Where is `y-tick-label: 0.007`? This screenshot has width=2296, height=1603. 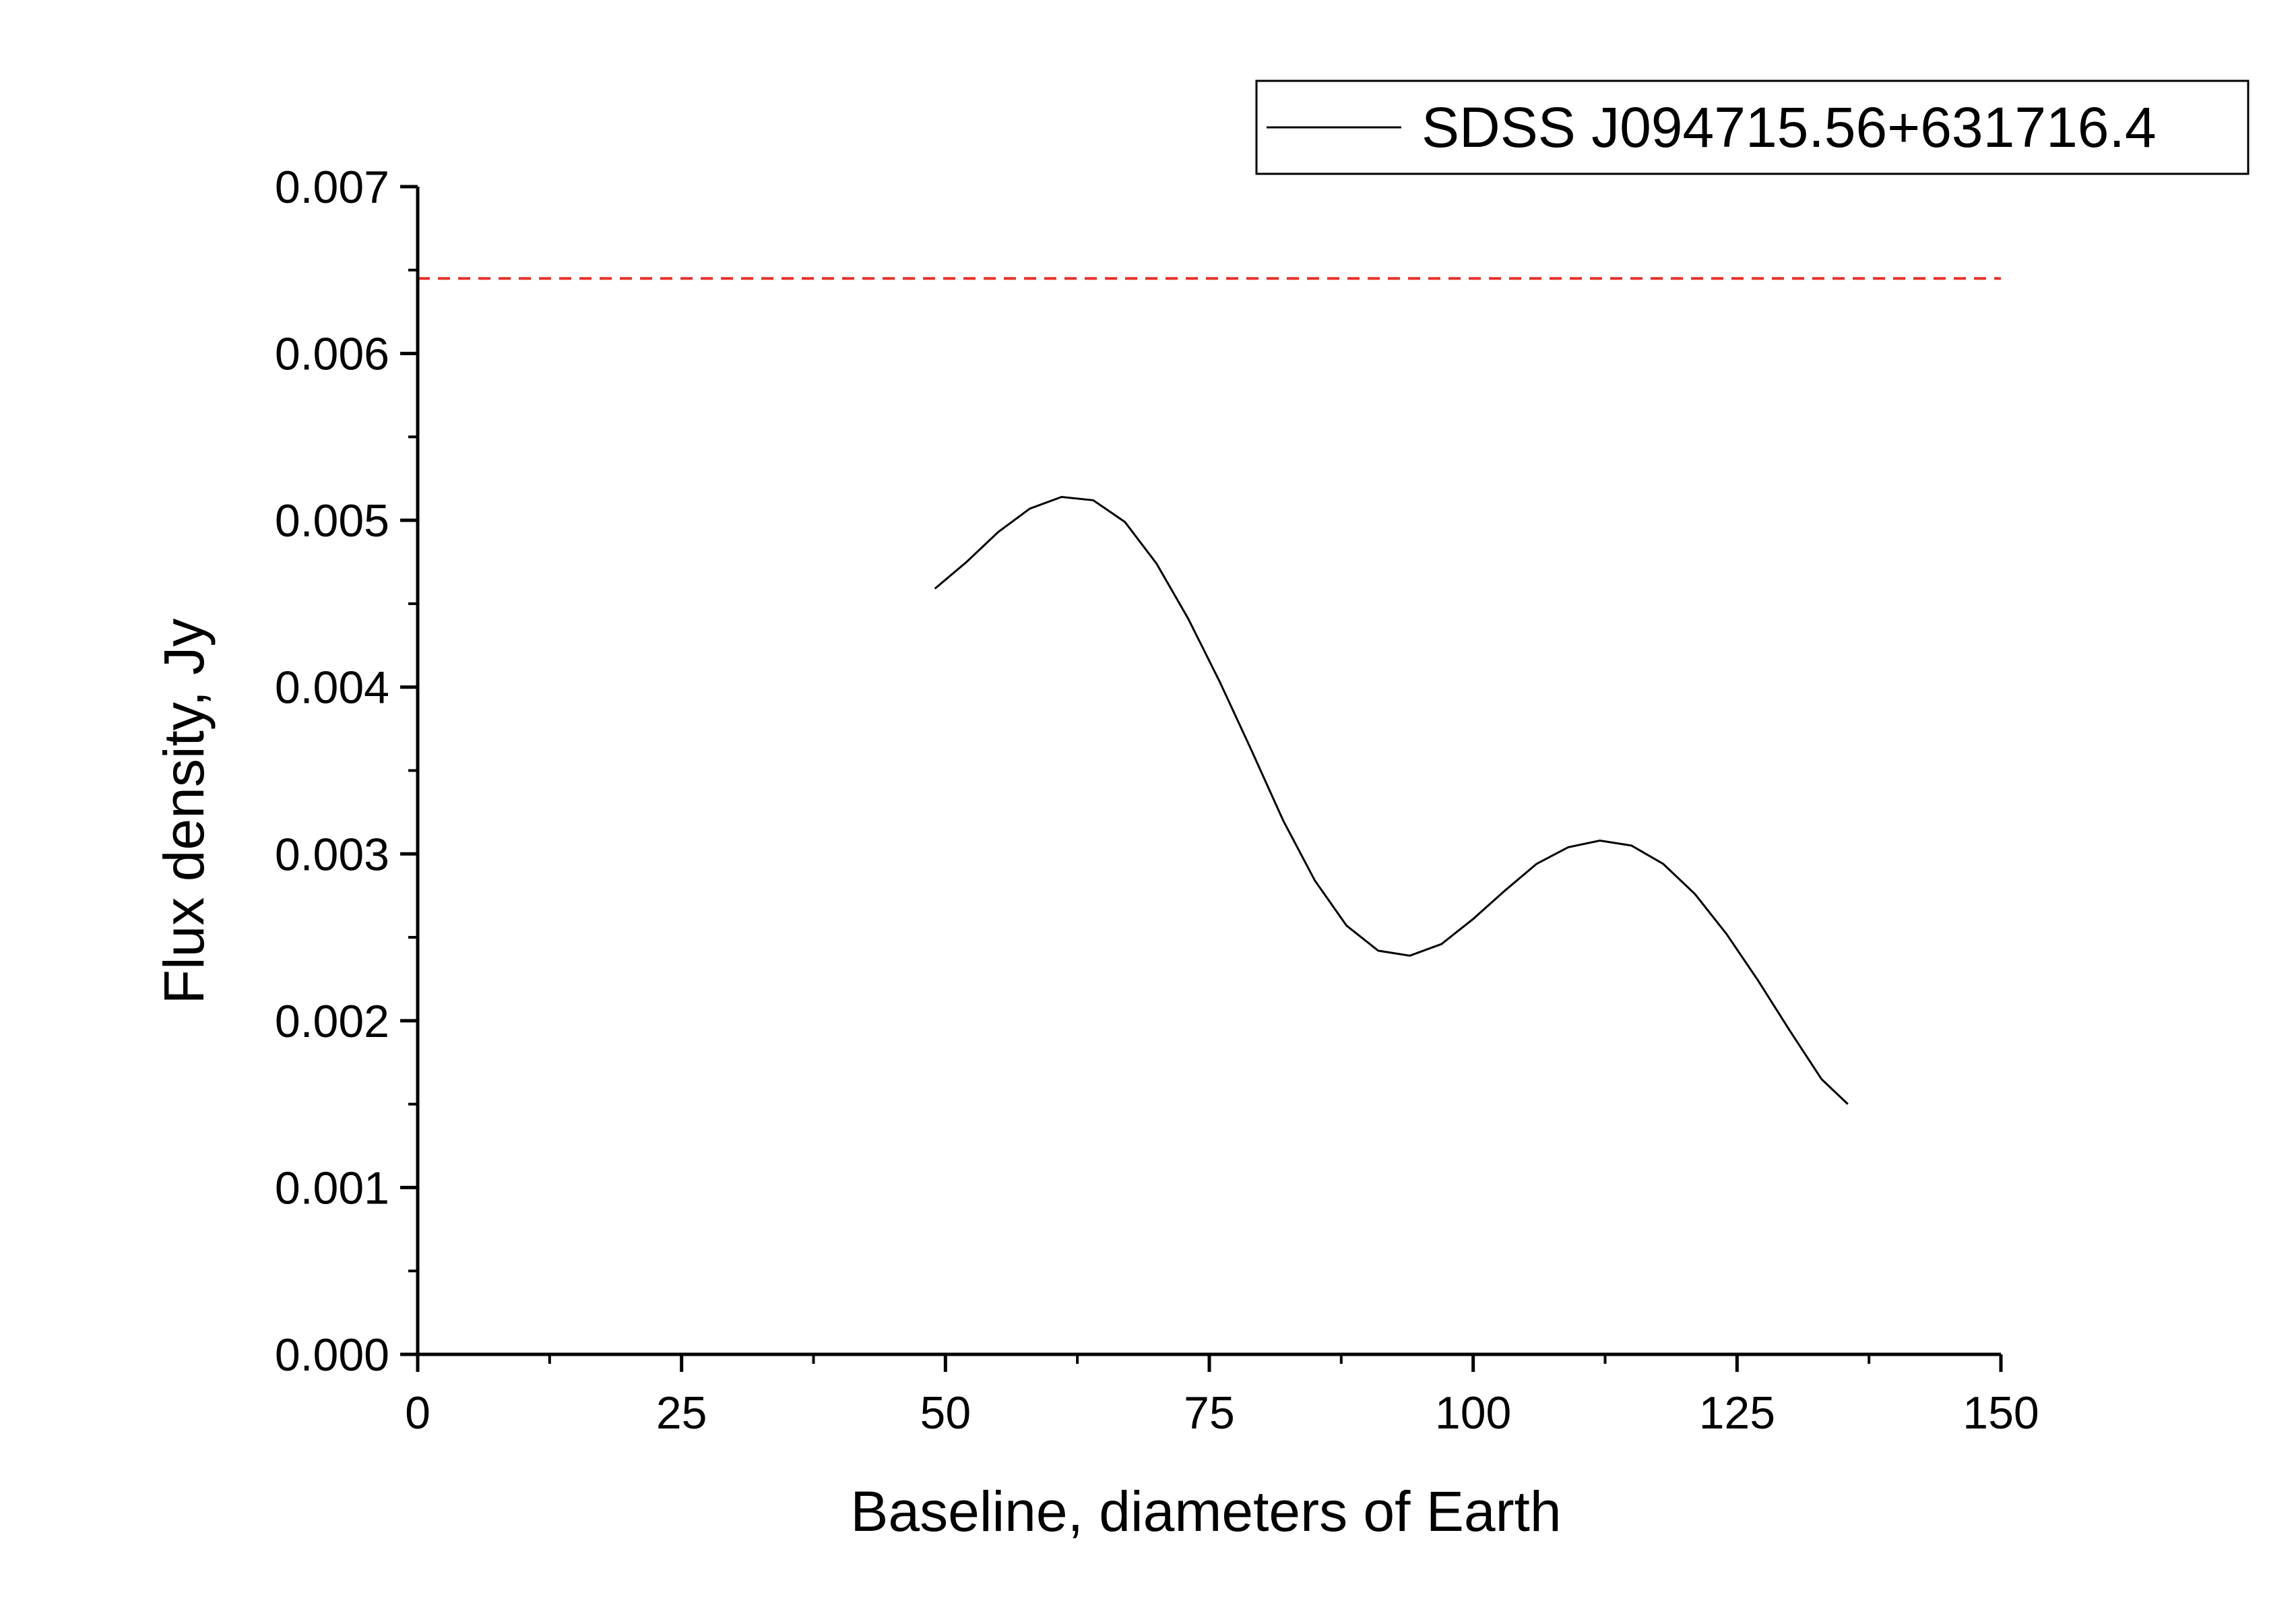
y-tick-label: 0.007 is located at coordinates (332, 187).